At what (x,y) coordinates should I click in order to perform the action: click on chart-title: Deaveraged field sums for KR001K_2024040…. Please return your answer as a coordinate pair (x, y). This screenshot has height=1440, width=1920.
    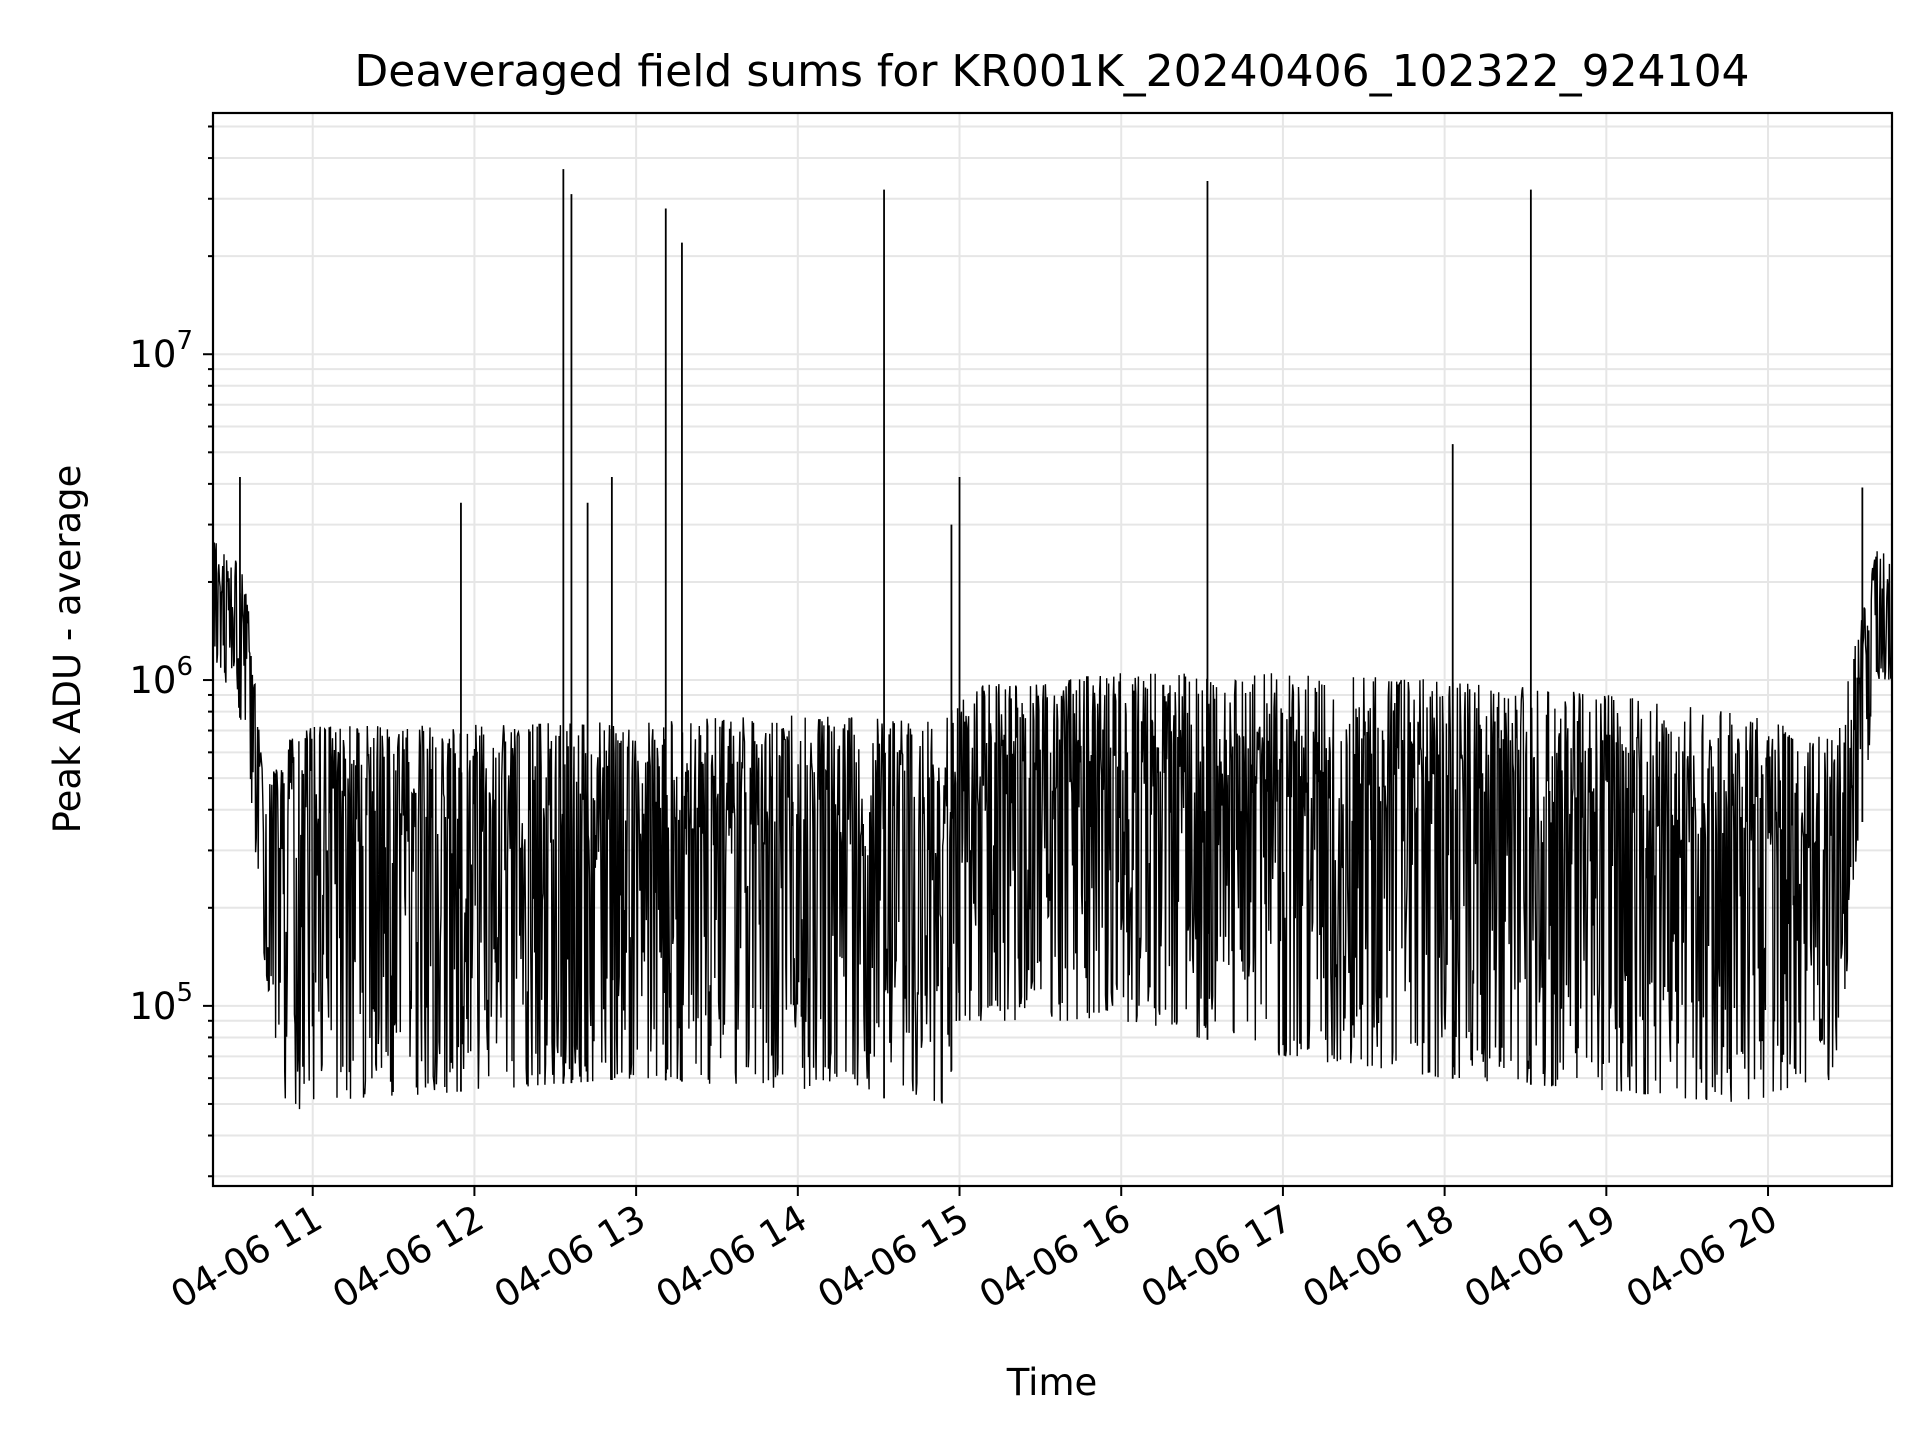
    Looking at the image, I should click on (1051, 71).